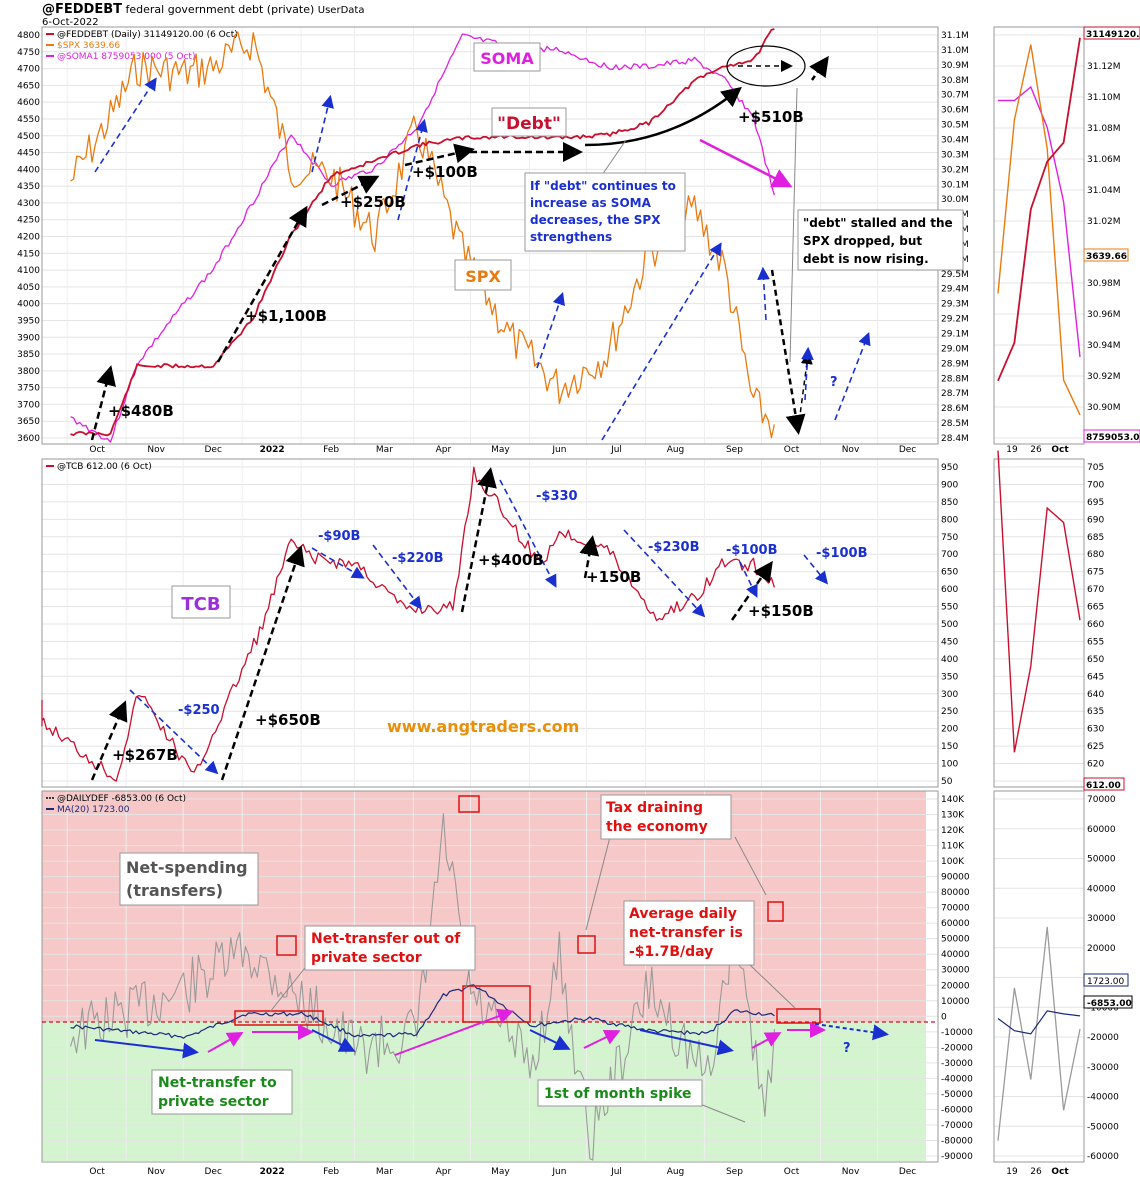 The image size is (1140, 1182). What do you see at coordinates (722, 1113) in the screenshot?
I see `spike-pointer` at bounding box center [722, 1113].